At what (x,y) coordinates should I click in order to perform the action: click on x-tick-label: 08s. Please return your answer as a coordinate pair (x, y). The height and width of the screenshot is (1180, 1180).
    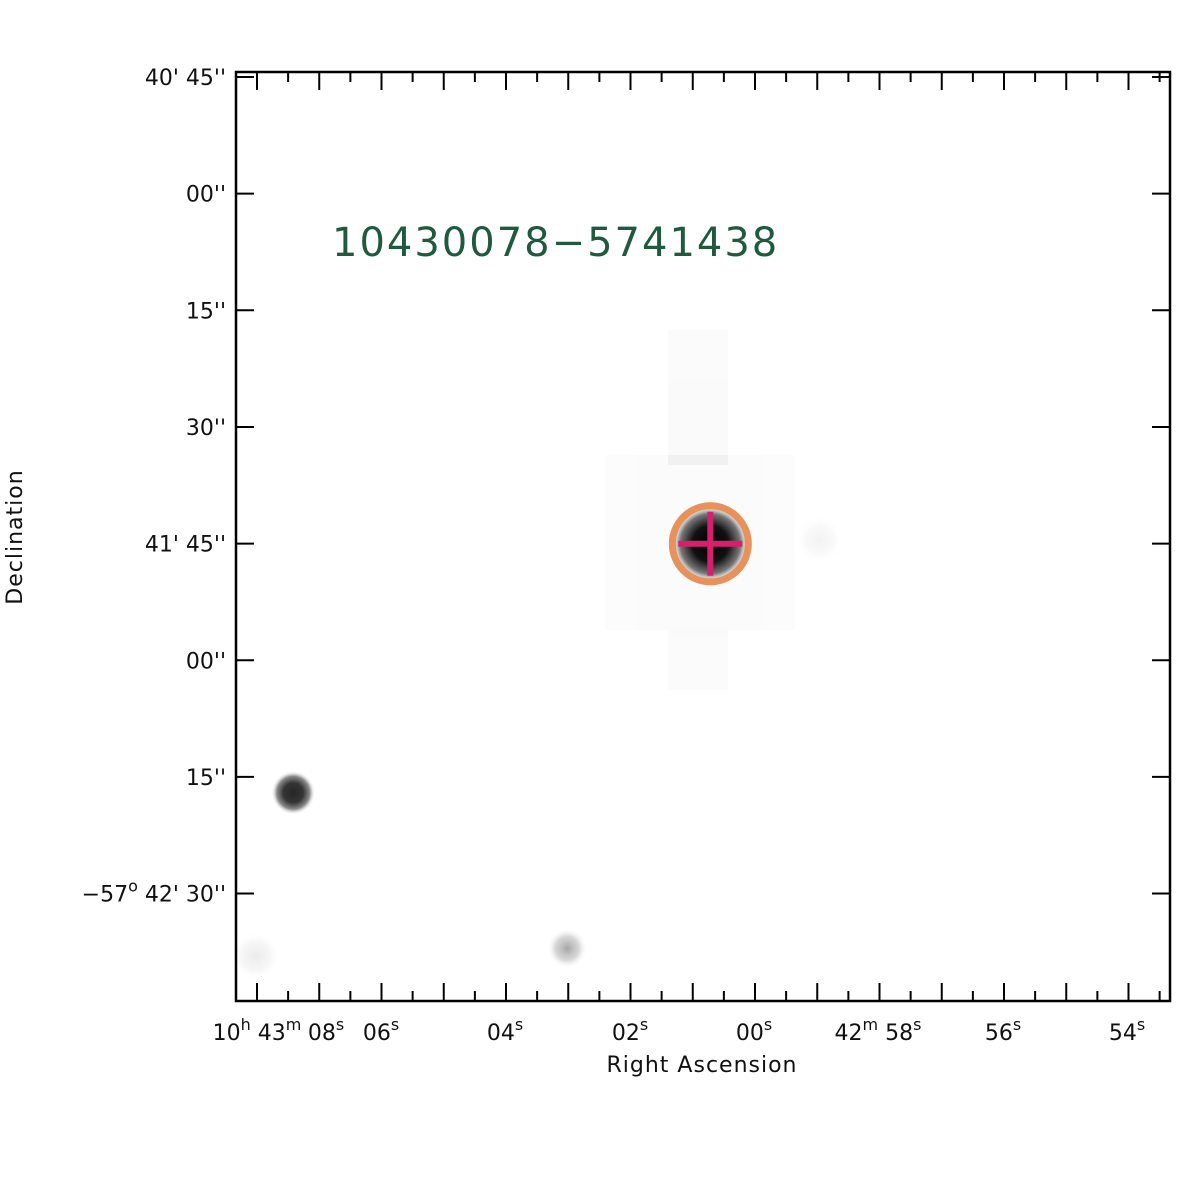
    Looking at the image, I should click on (326, 1030).